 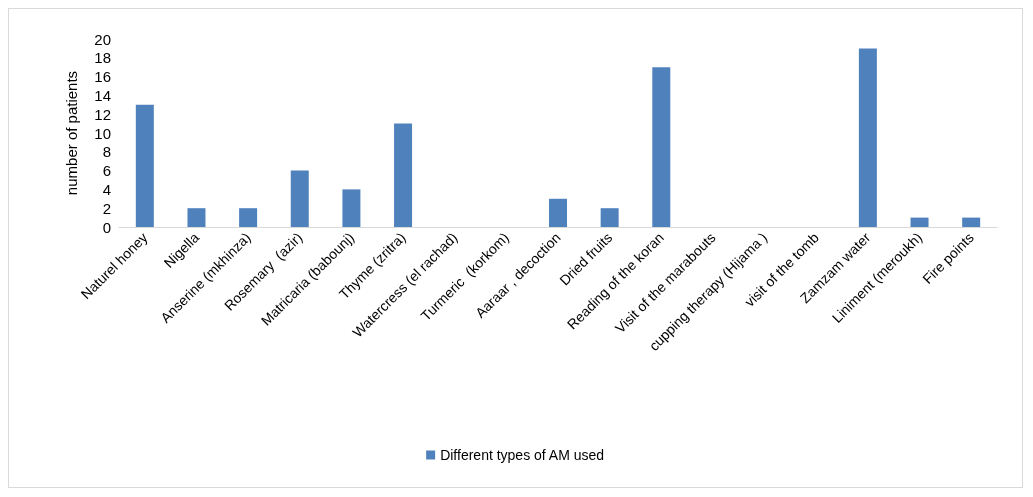 What do you see at coordinates (102, 39) in the screenshot?
I see `y-tick-label: 20` at bounding box center [102, 39].